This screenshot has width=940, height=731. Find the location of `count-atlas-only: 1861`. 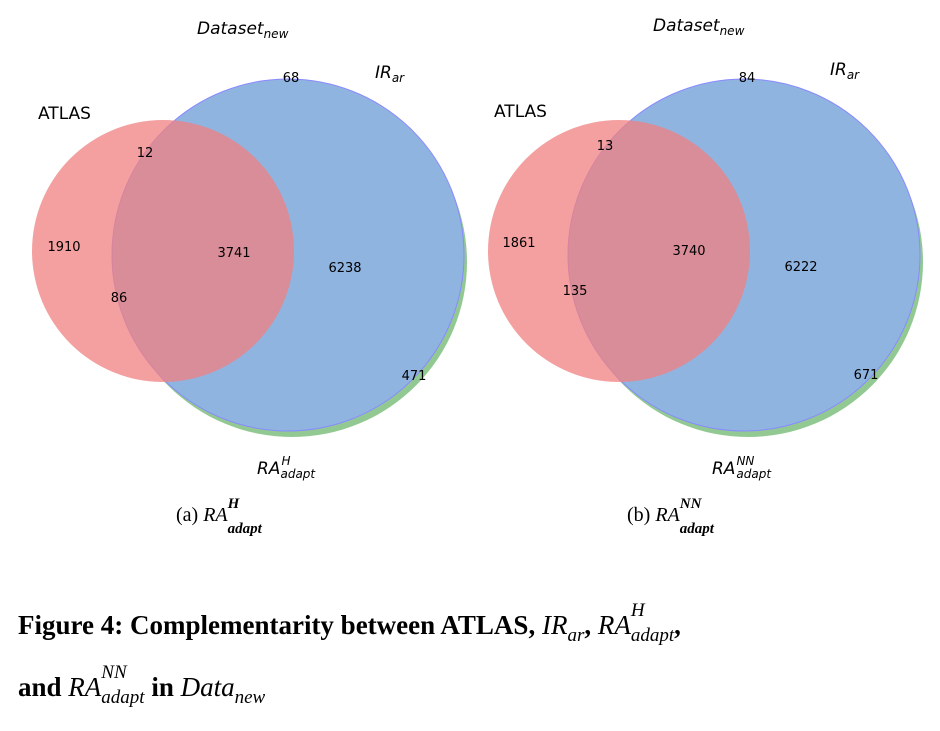

count-atlas-only: 1861 is located at coordinates (518, 243).